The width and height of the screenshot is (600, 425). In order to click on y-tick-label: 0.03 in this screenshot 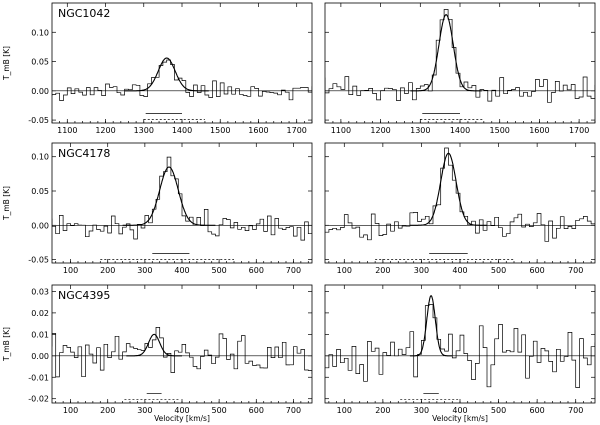, I will do `click(40, 291)`.